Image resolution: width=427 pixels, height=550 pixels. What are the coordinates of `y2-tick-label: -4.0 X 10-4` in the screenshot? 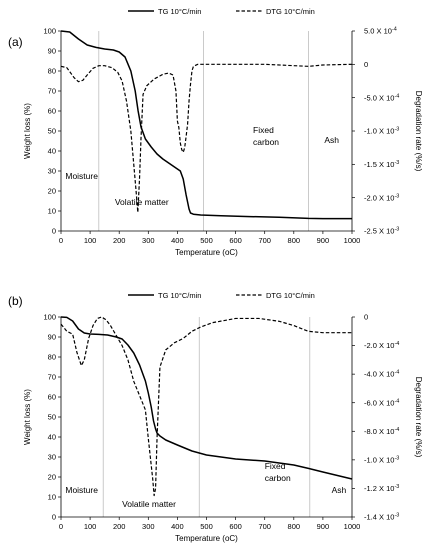 It's located at (381, 374).